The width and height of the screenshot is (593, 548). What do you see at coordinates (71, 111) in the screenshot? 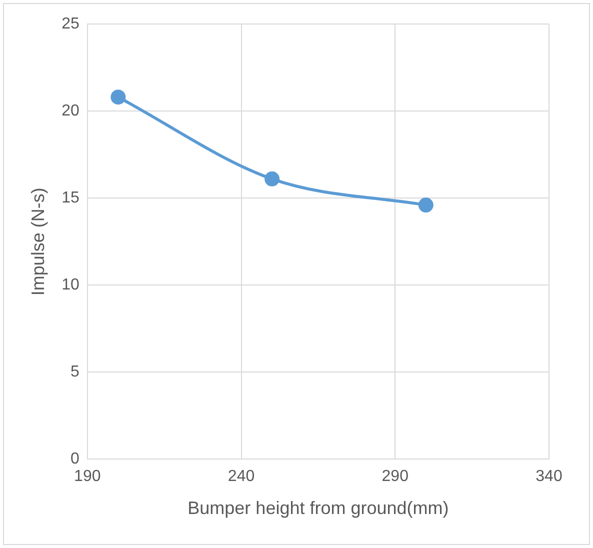
I see `y-tick-label: 20` at bounding box center [71, 111].